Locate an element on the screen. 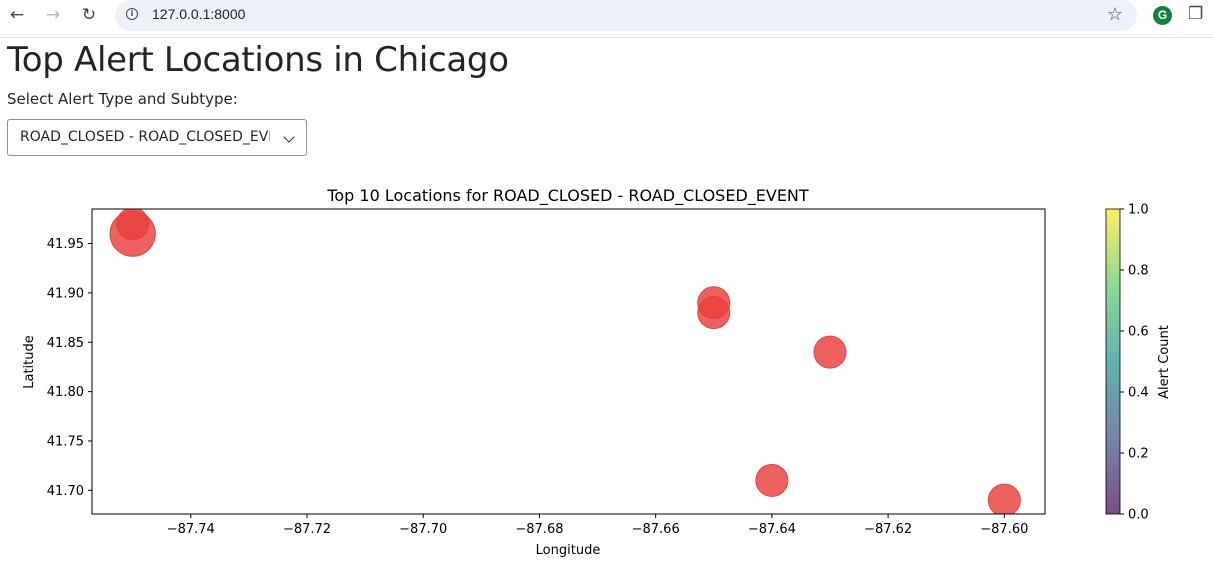  y-tick-label: 41.90 is located at coordinates (65, 293).